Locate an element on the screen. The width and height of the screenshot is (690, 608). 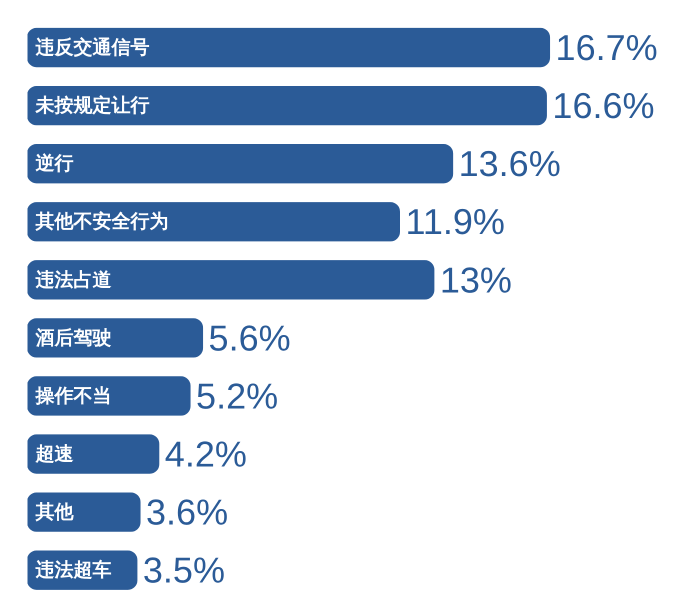
data-label: 16.6% is located at coordinates (603, 105).